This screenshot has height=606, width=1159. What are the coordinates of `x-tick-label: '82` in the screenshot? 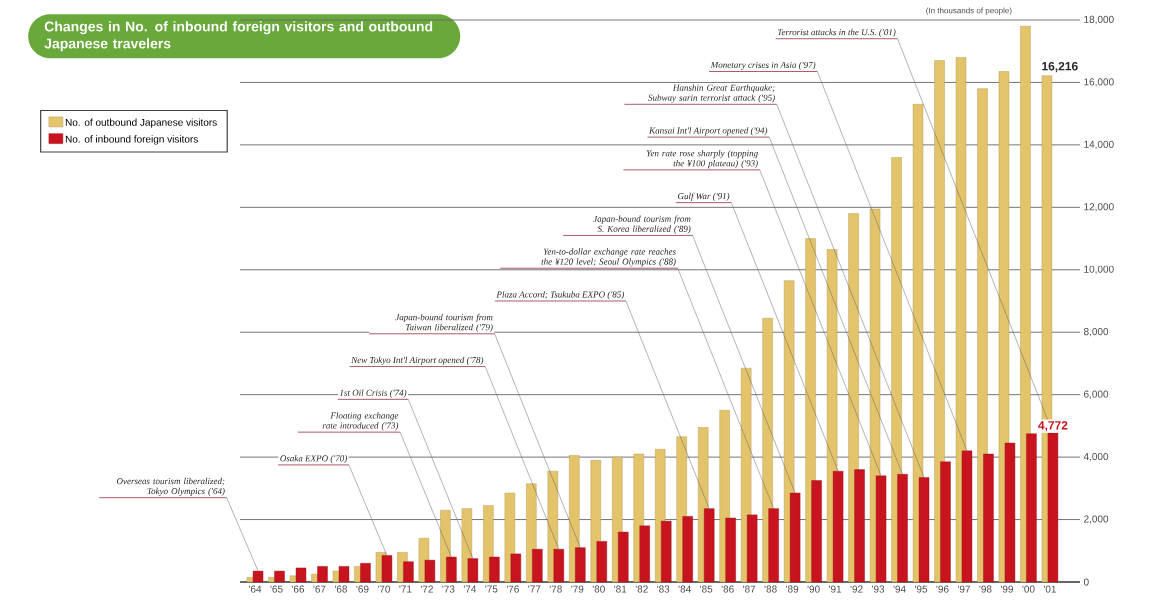 It's located at (641, 589).